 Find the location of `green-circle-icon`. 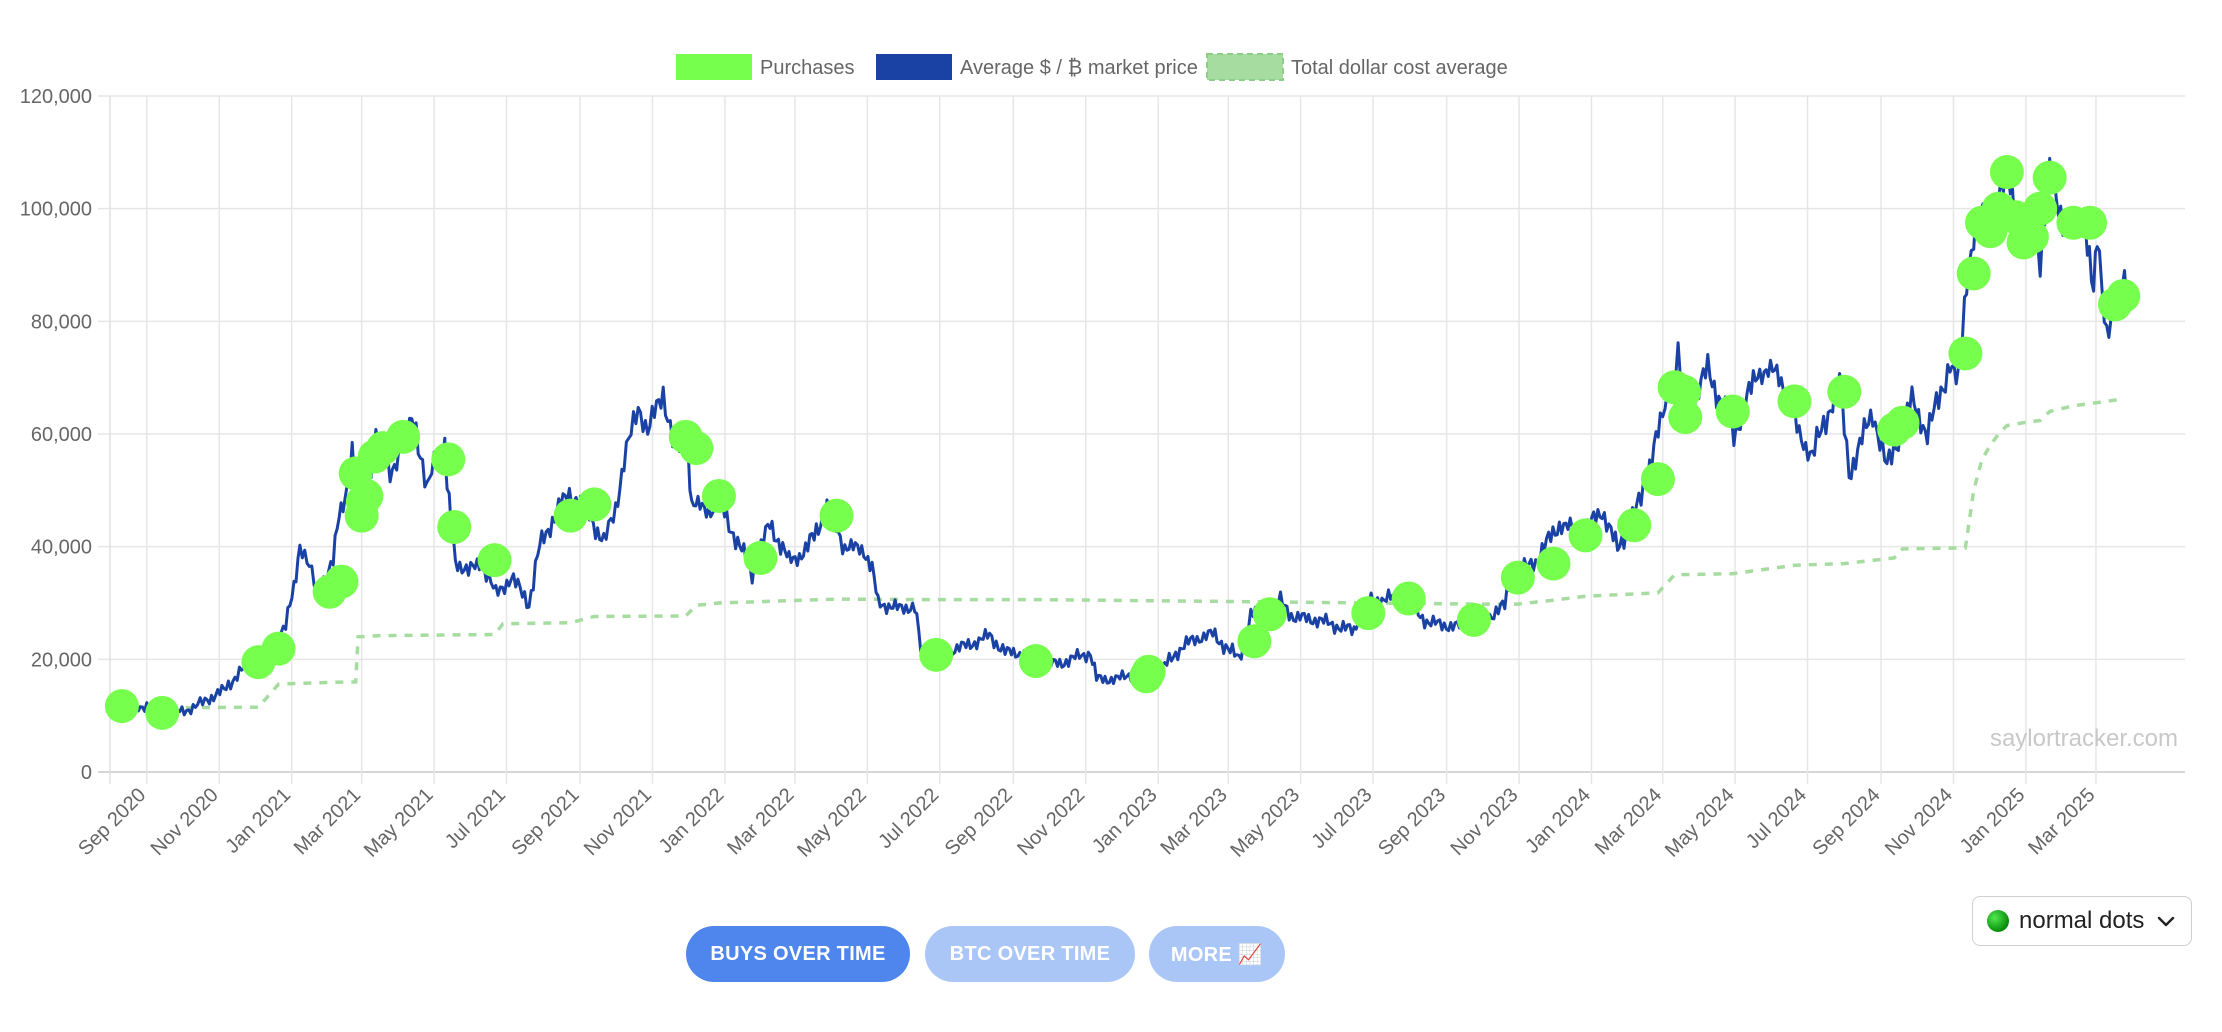

green-circle-icon is located at coordinates (1998, 921).